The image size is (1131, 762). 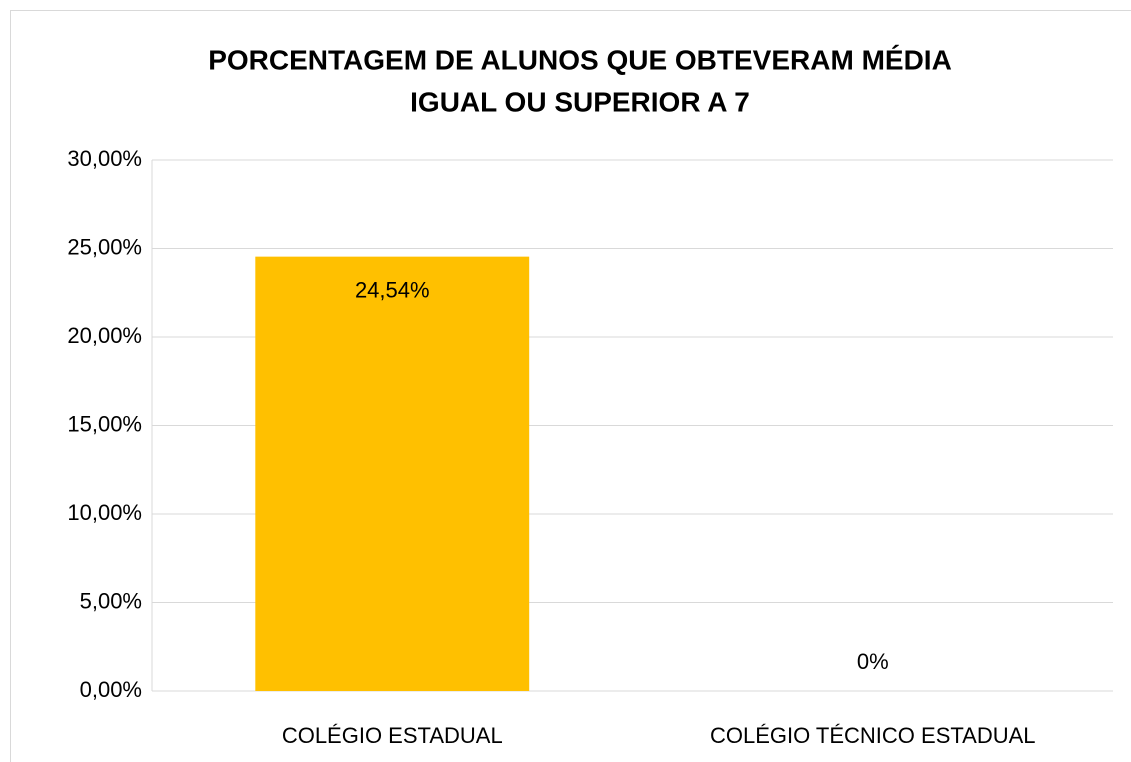 What do you see at coordinates (873, 661) in the screenshot?
I see `data-label: 0%` at bounding box center [873, 661].